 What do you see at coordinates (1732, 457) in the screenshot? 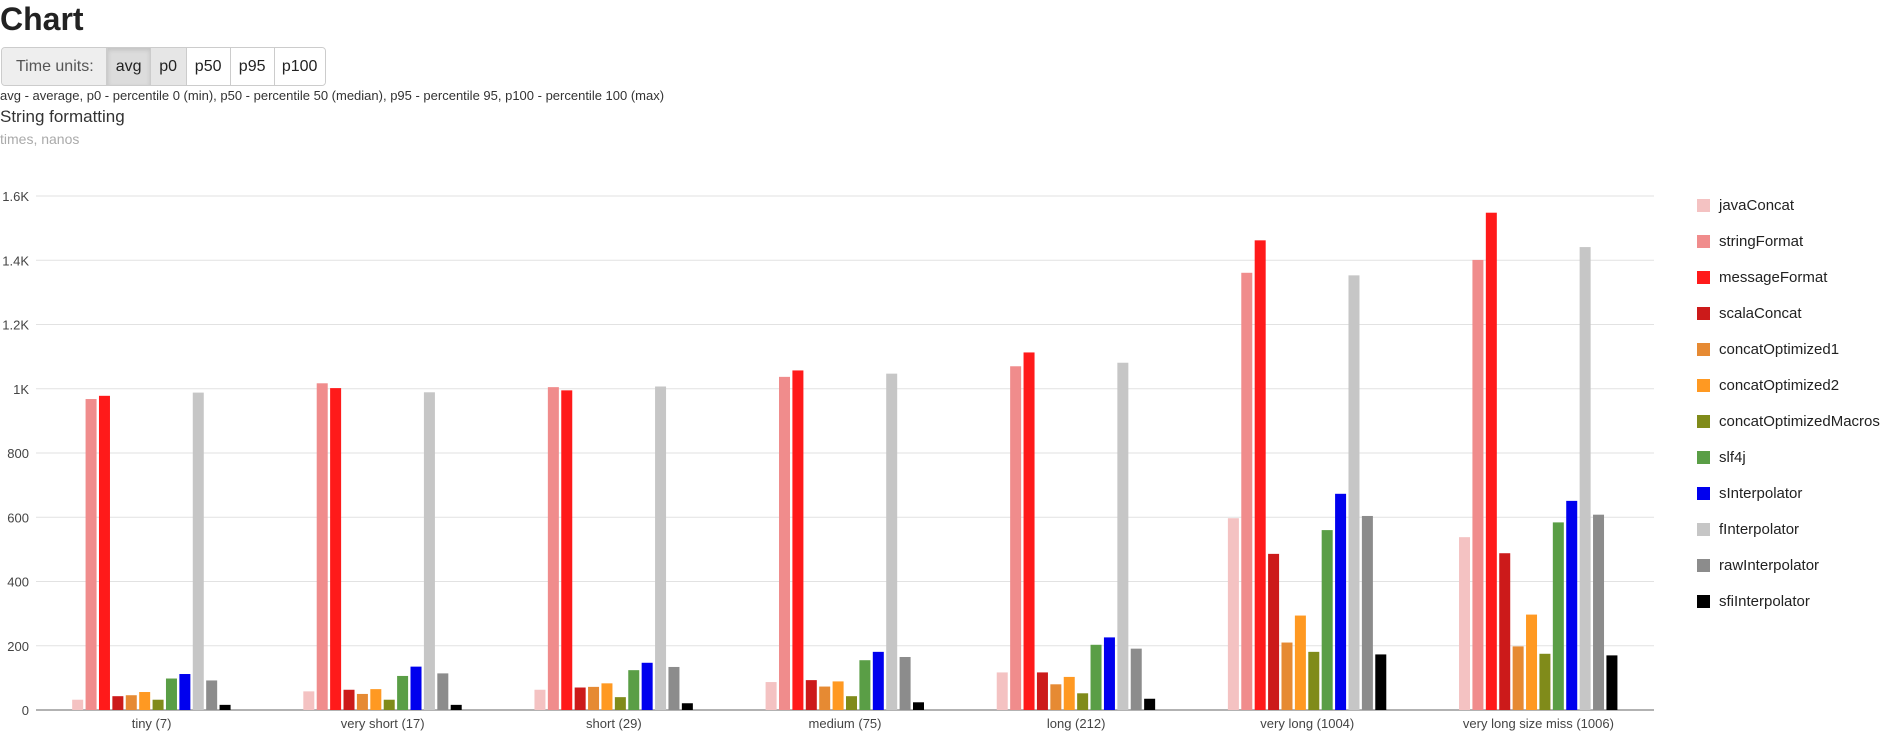
I see `legend-label: slf4j` at bounding box center [1732, 457].